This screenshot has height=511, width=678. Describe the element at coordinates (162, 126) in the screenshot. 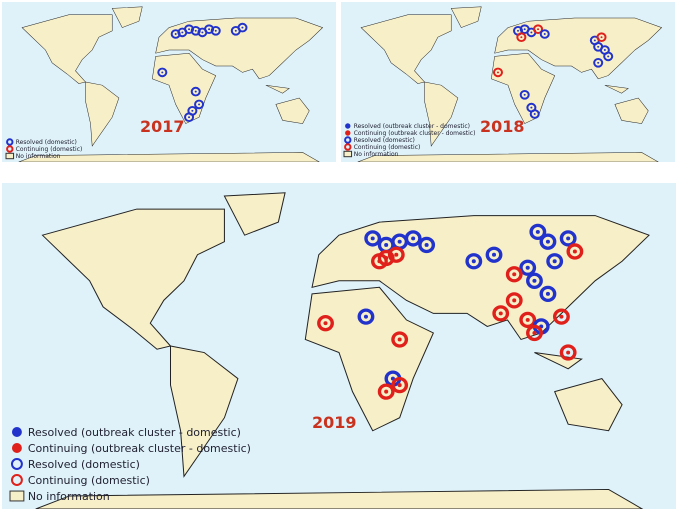

I see `year-label: 2017` at that location.